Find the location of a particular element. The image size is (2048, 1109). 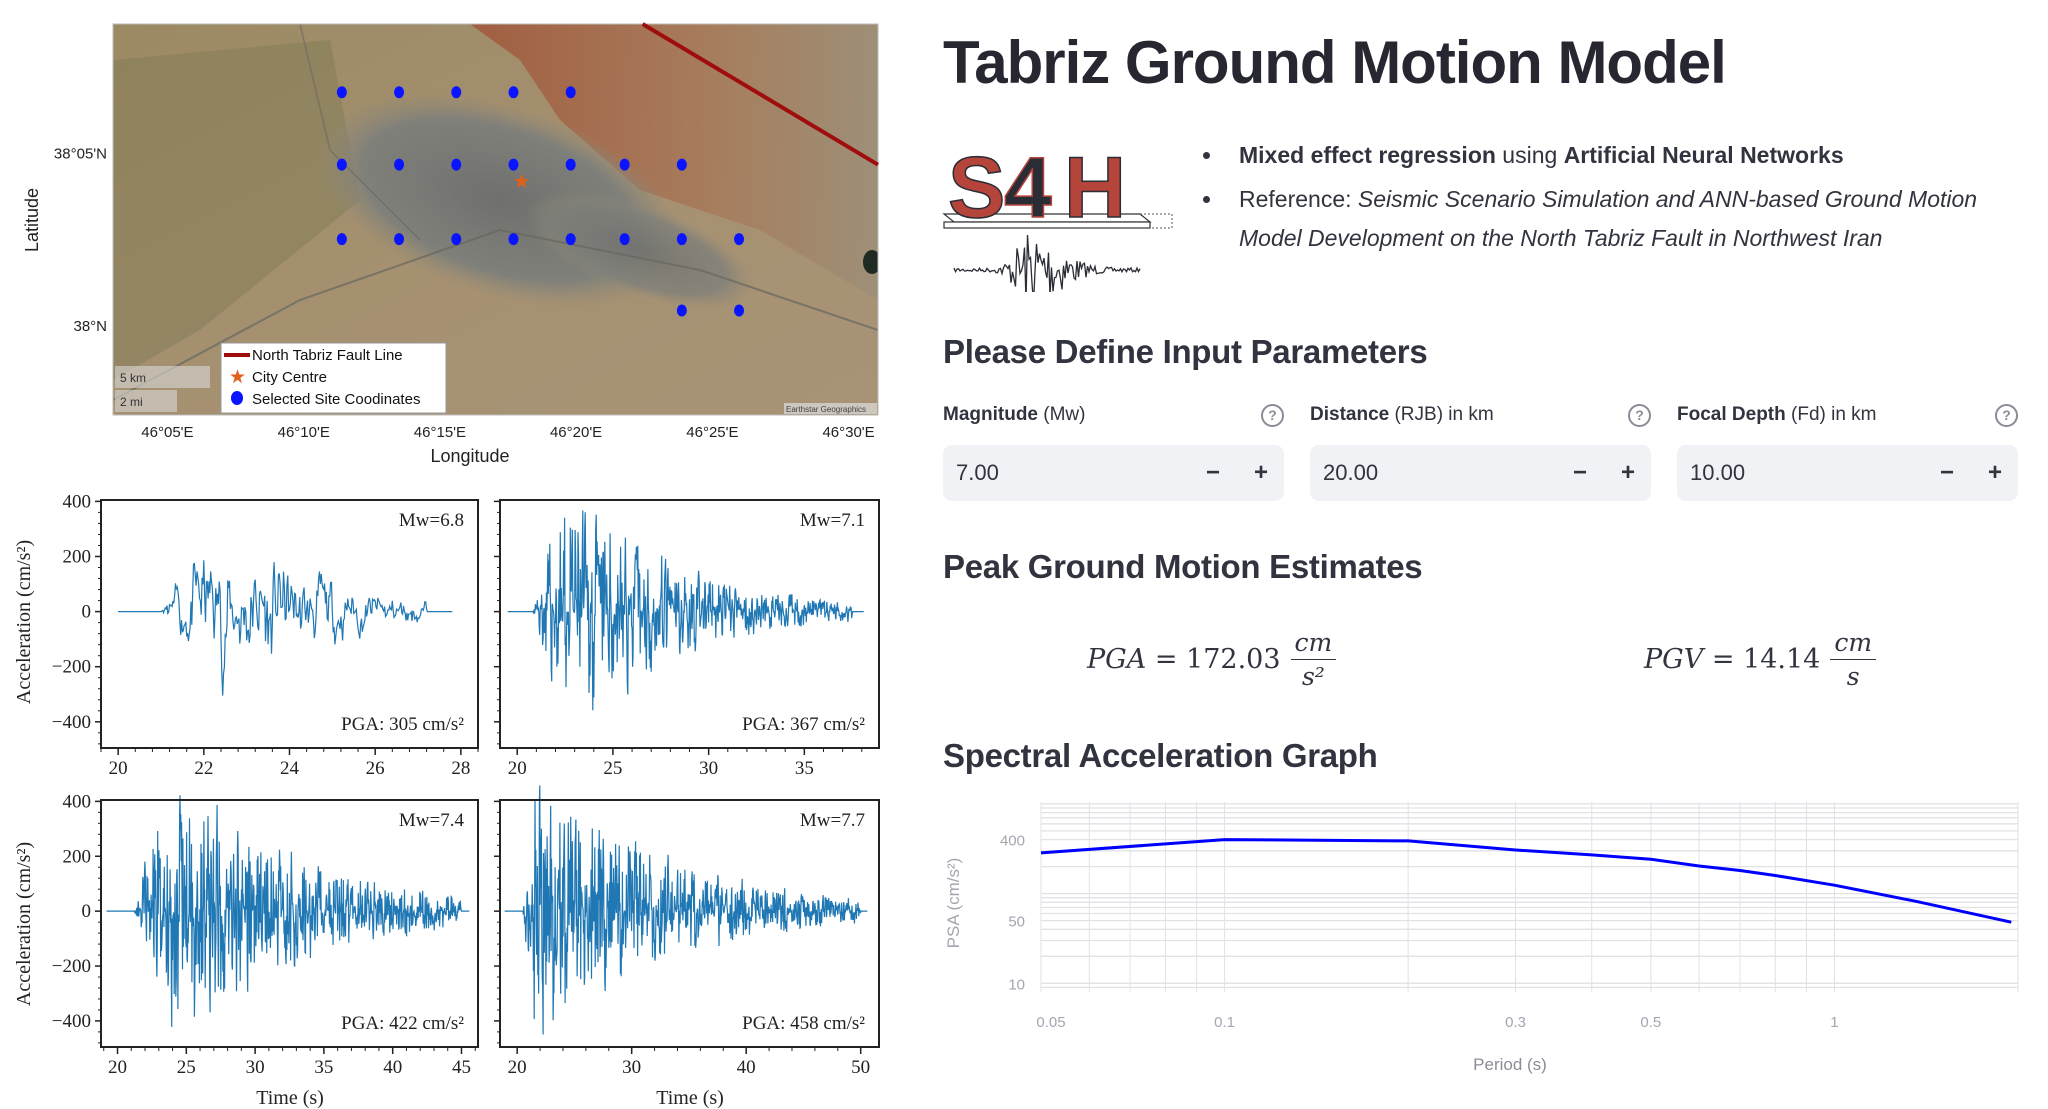

magnitude-decrement-button: − is located at coordinates (1212, 472).